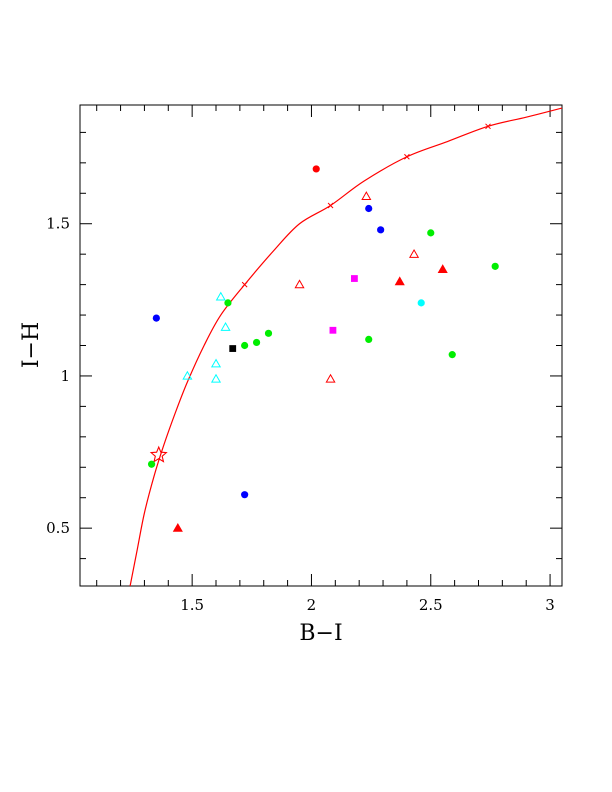  I want to click on y-tick-label: 1.5, so click(58, 224).